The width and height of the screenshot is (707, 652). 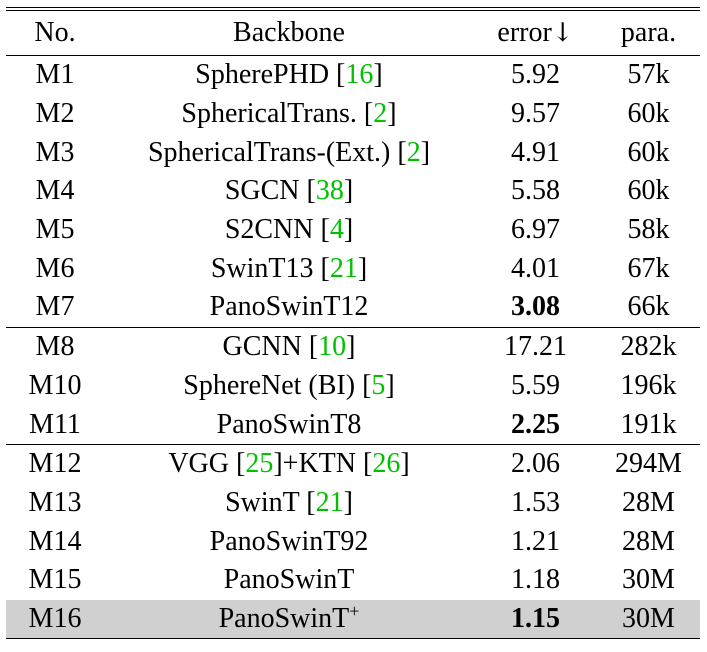 What do you see at coordinates (266, 502) in the screenshot?
I see `backbone-name: SwinT` at bounding box center [266, 502].